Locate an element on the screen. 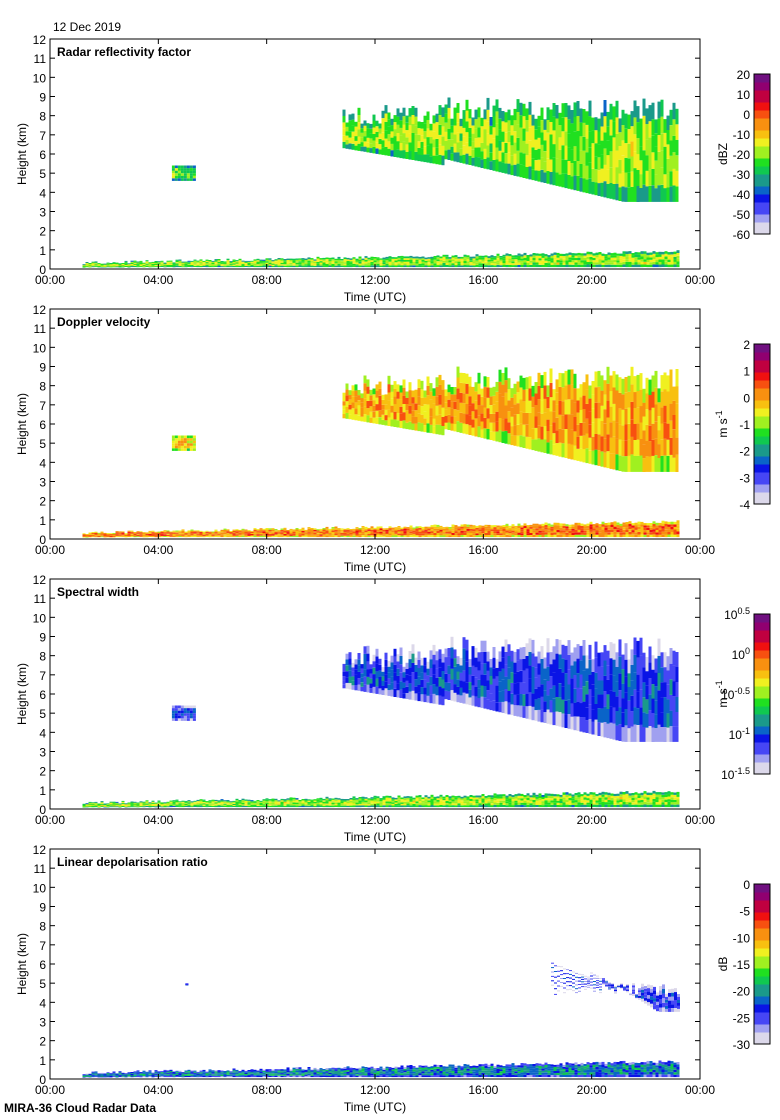  colorbar-tick-label: 10 is located at coordinates (744, 95).